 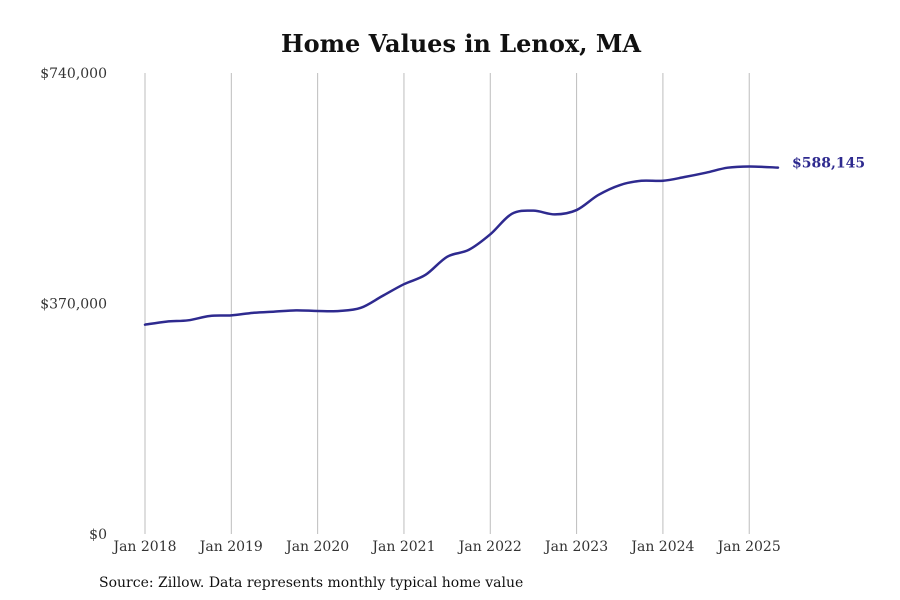 What do you see at coordinates (230, 547) in the screenshot?
I see `x-tick-label: Jan 2019` at bounding box center [230, 547].